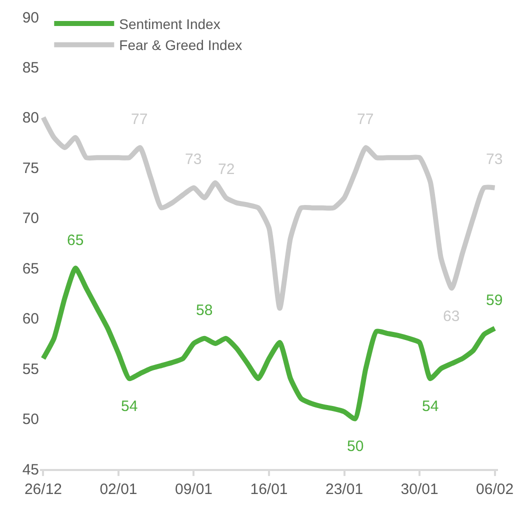  I want to click on data-label: 58, so click(204, 310).